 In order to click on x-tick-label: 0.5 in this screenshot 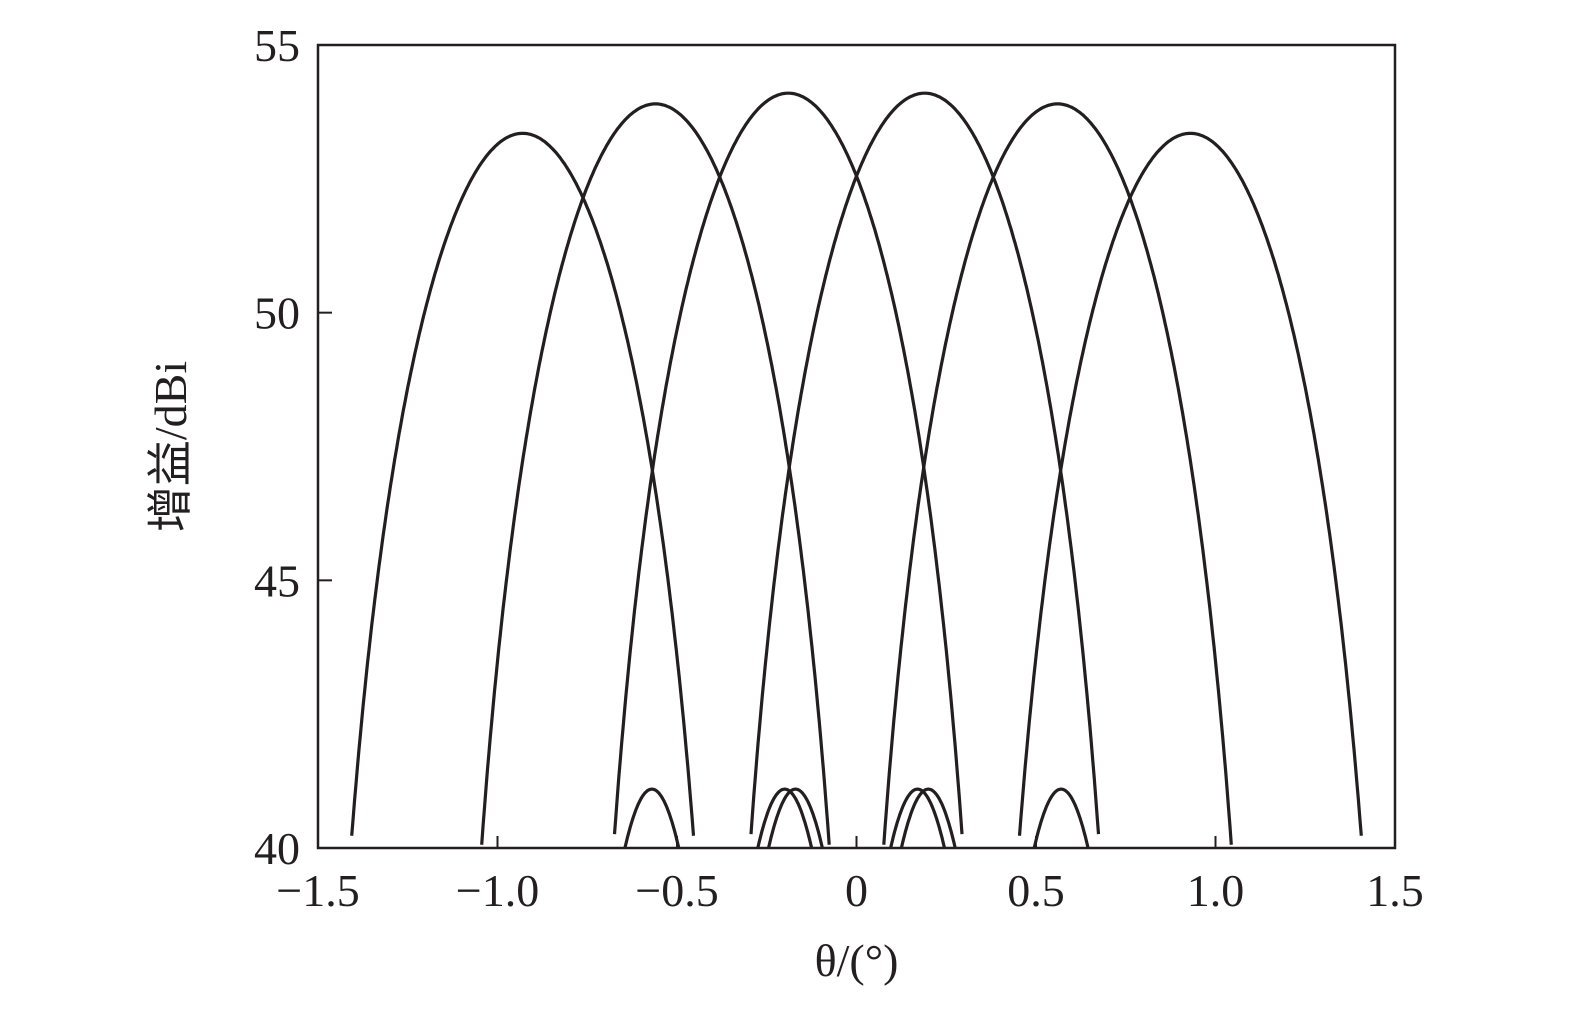, I will do `click(1036, 890)`.